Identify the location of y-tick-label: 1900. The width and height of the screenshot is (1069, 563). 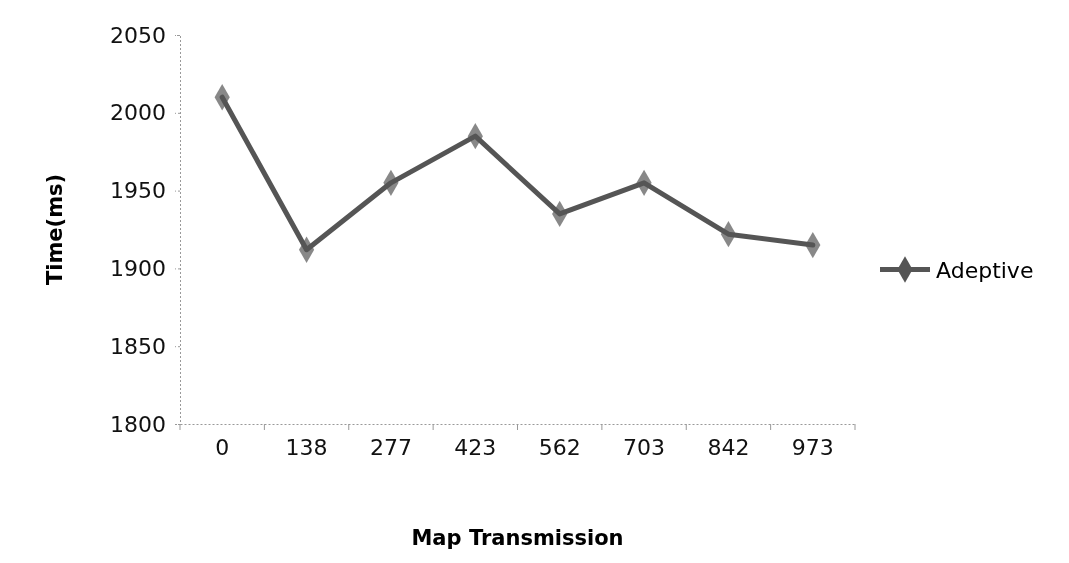
(138, 268).